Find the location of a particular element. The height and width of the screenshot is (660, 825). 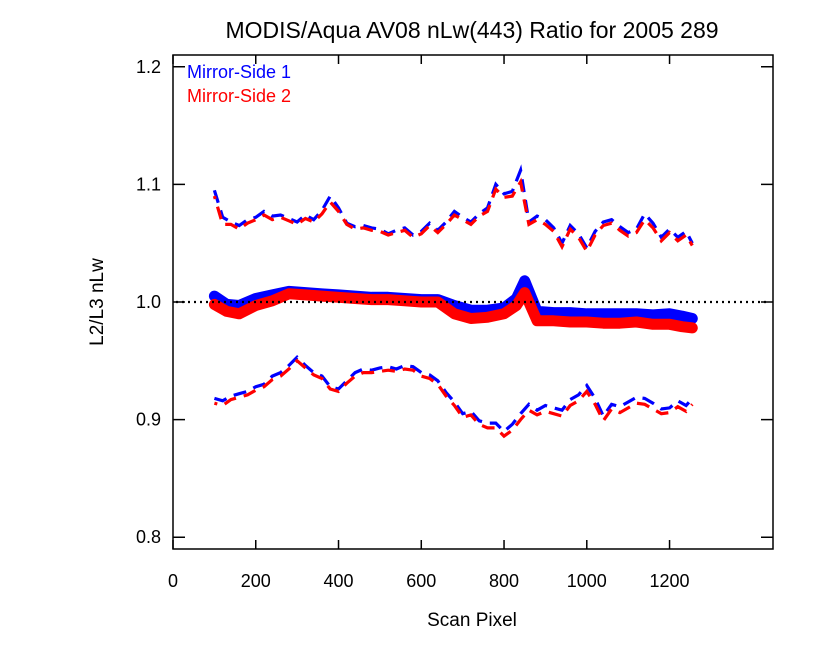

y-axis-tick-labels: 0.8 0.9 1.0 1.1 1.2 is located at coordinates (148, 302).